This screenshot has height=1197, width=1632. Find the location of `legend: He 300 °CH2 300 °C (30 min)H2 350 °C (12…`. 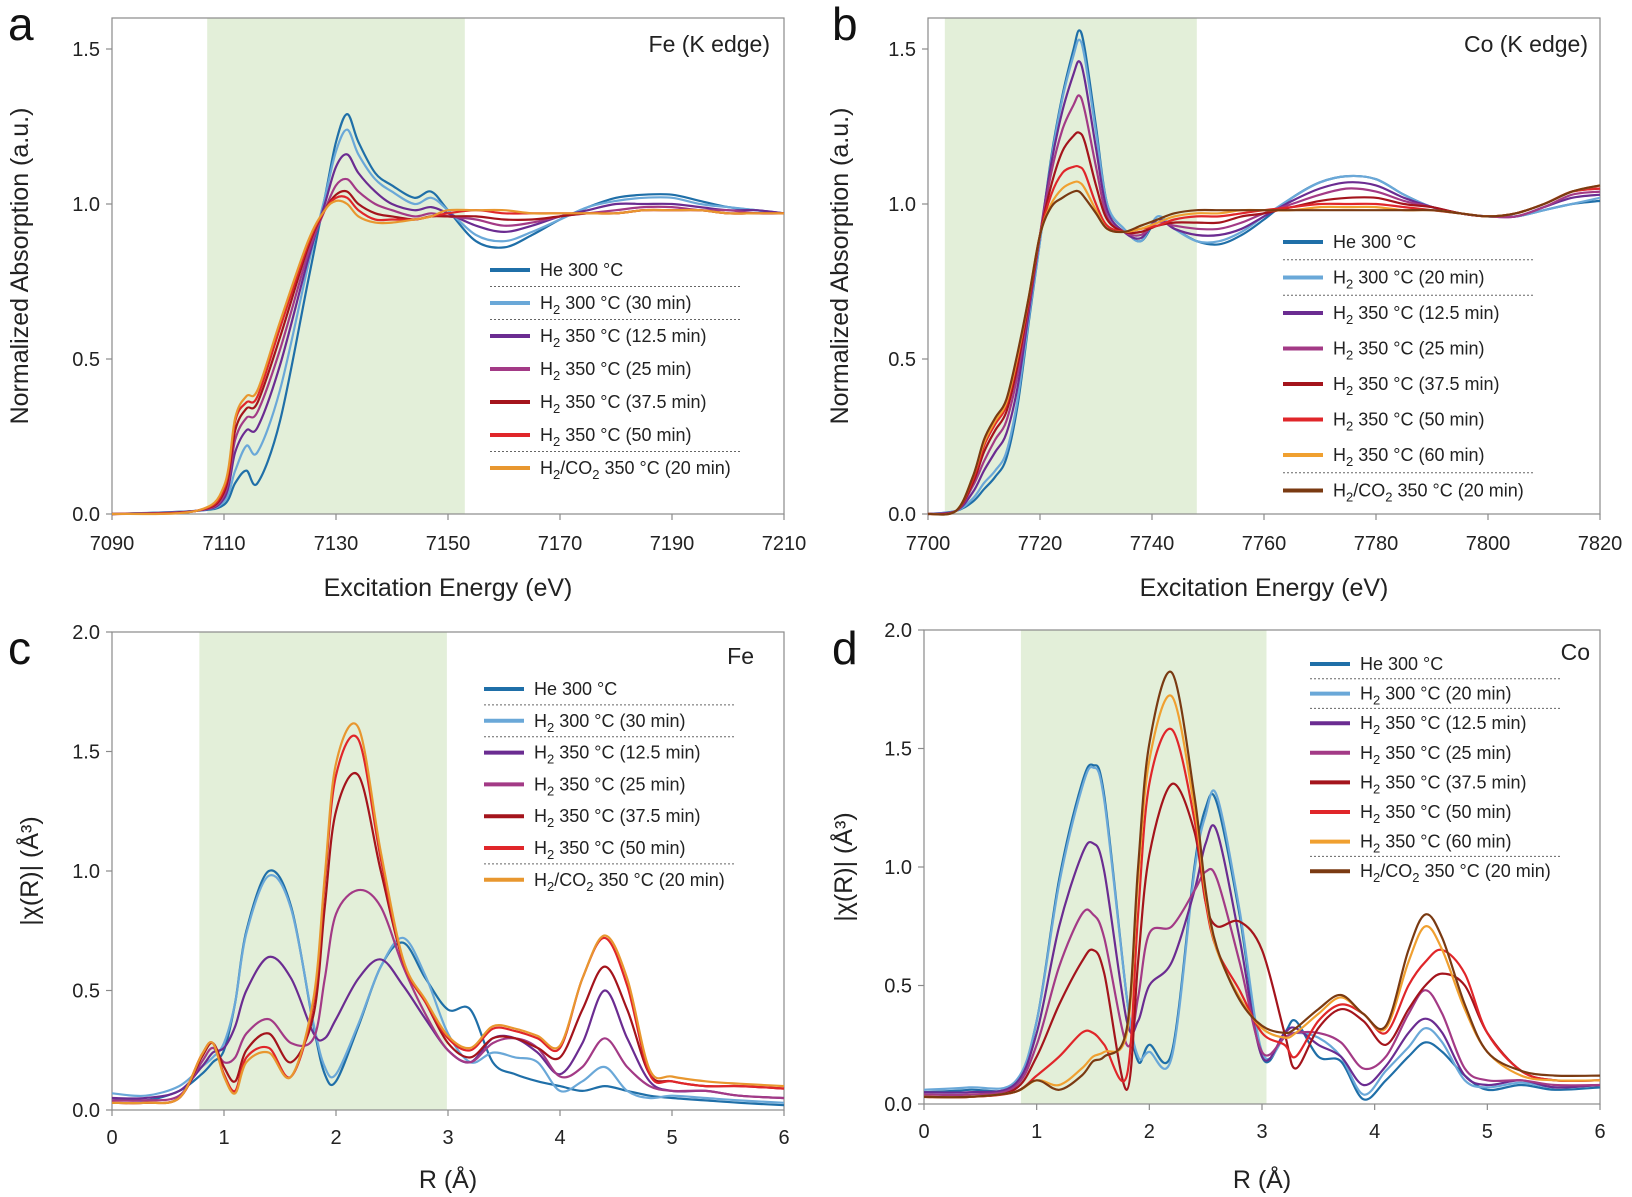

legend: He 300 °CH2 300 °C (30 min)H2 350 °C (12… is located at coordinates (615, 371).